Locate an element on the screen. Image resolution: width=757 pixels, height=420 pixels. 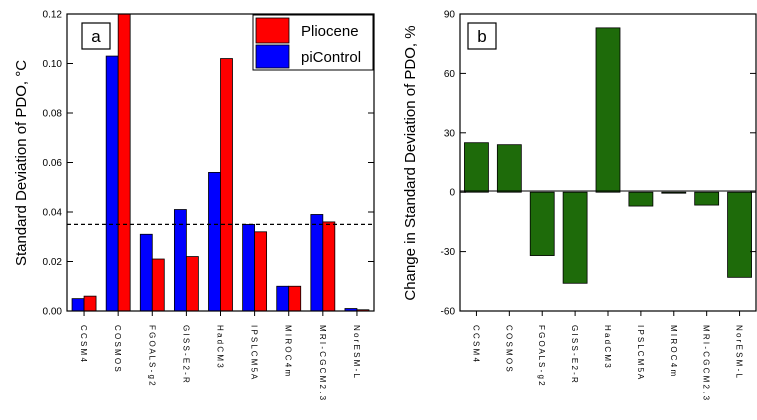
bar-a-pliocene-giss-e2-r is located at coordinates (192, 284).